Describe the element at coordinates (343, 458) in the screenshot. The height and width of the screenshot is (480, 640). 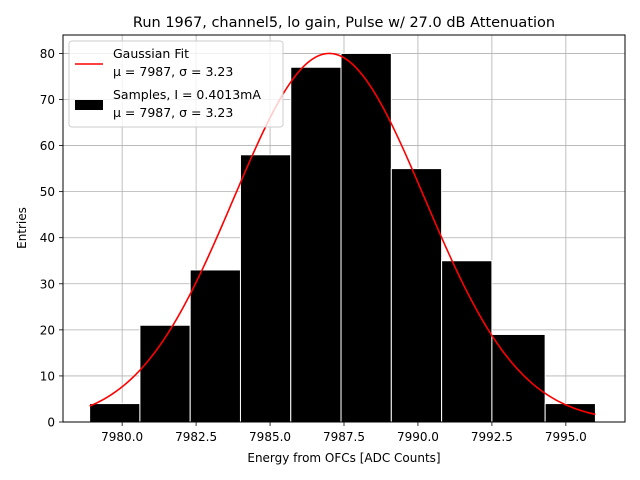
I see `x-axis-label: Energy from OFCs [ADC Counts]` at that location.